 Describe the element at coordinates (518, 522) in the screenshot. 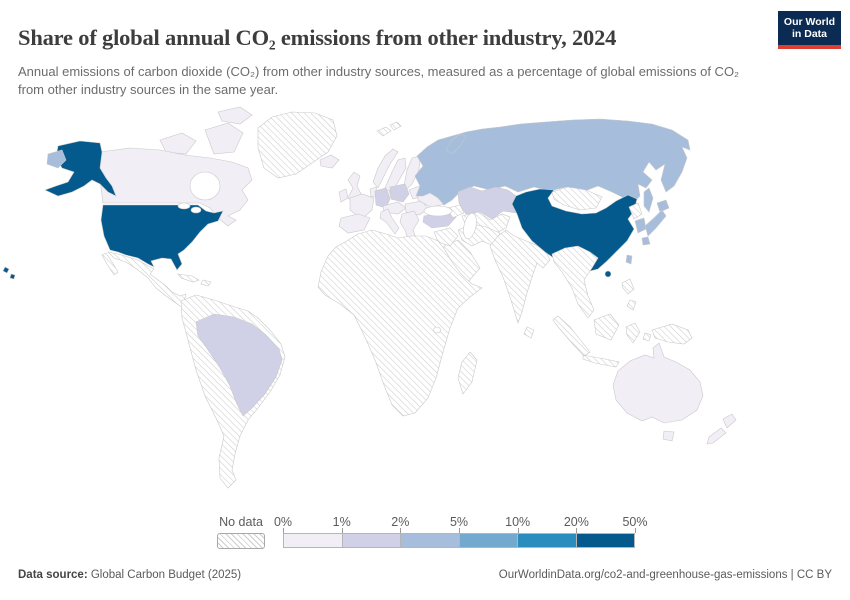

I see `legend-tick-label: 10%` at that location.